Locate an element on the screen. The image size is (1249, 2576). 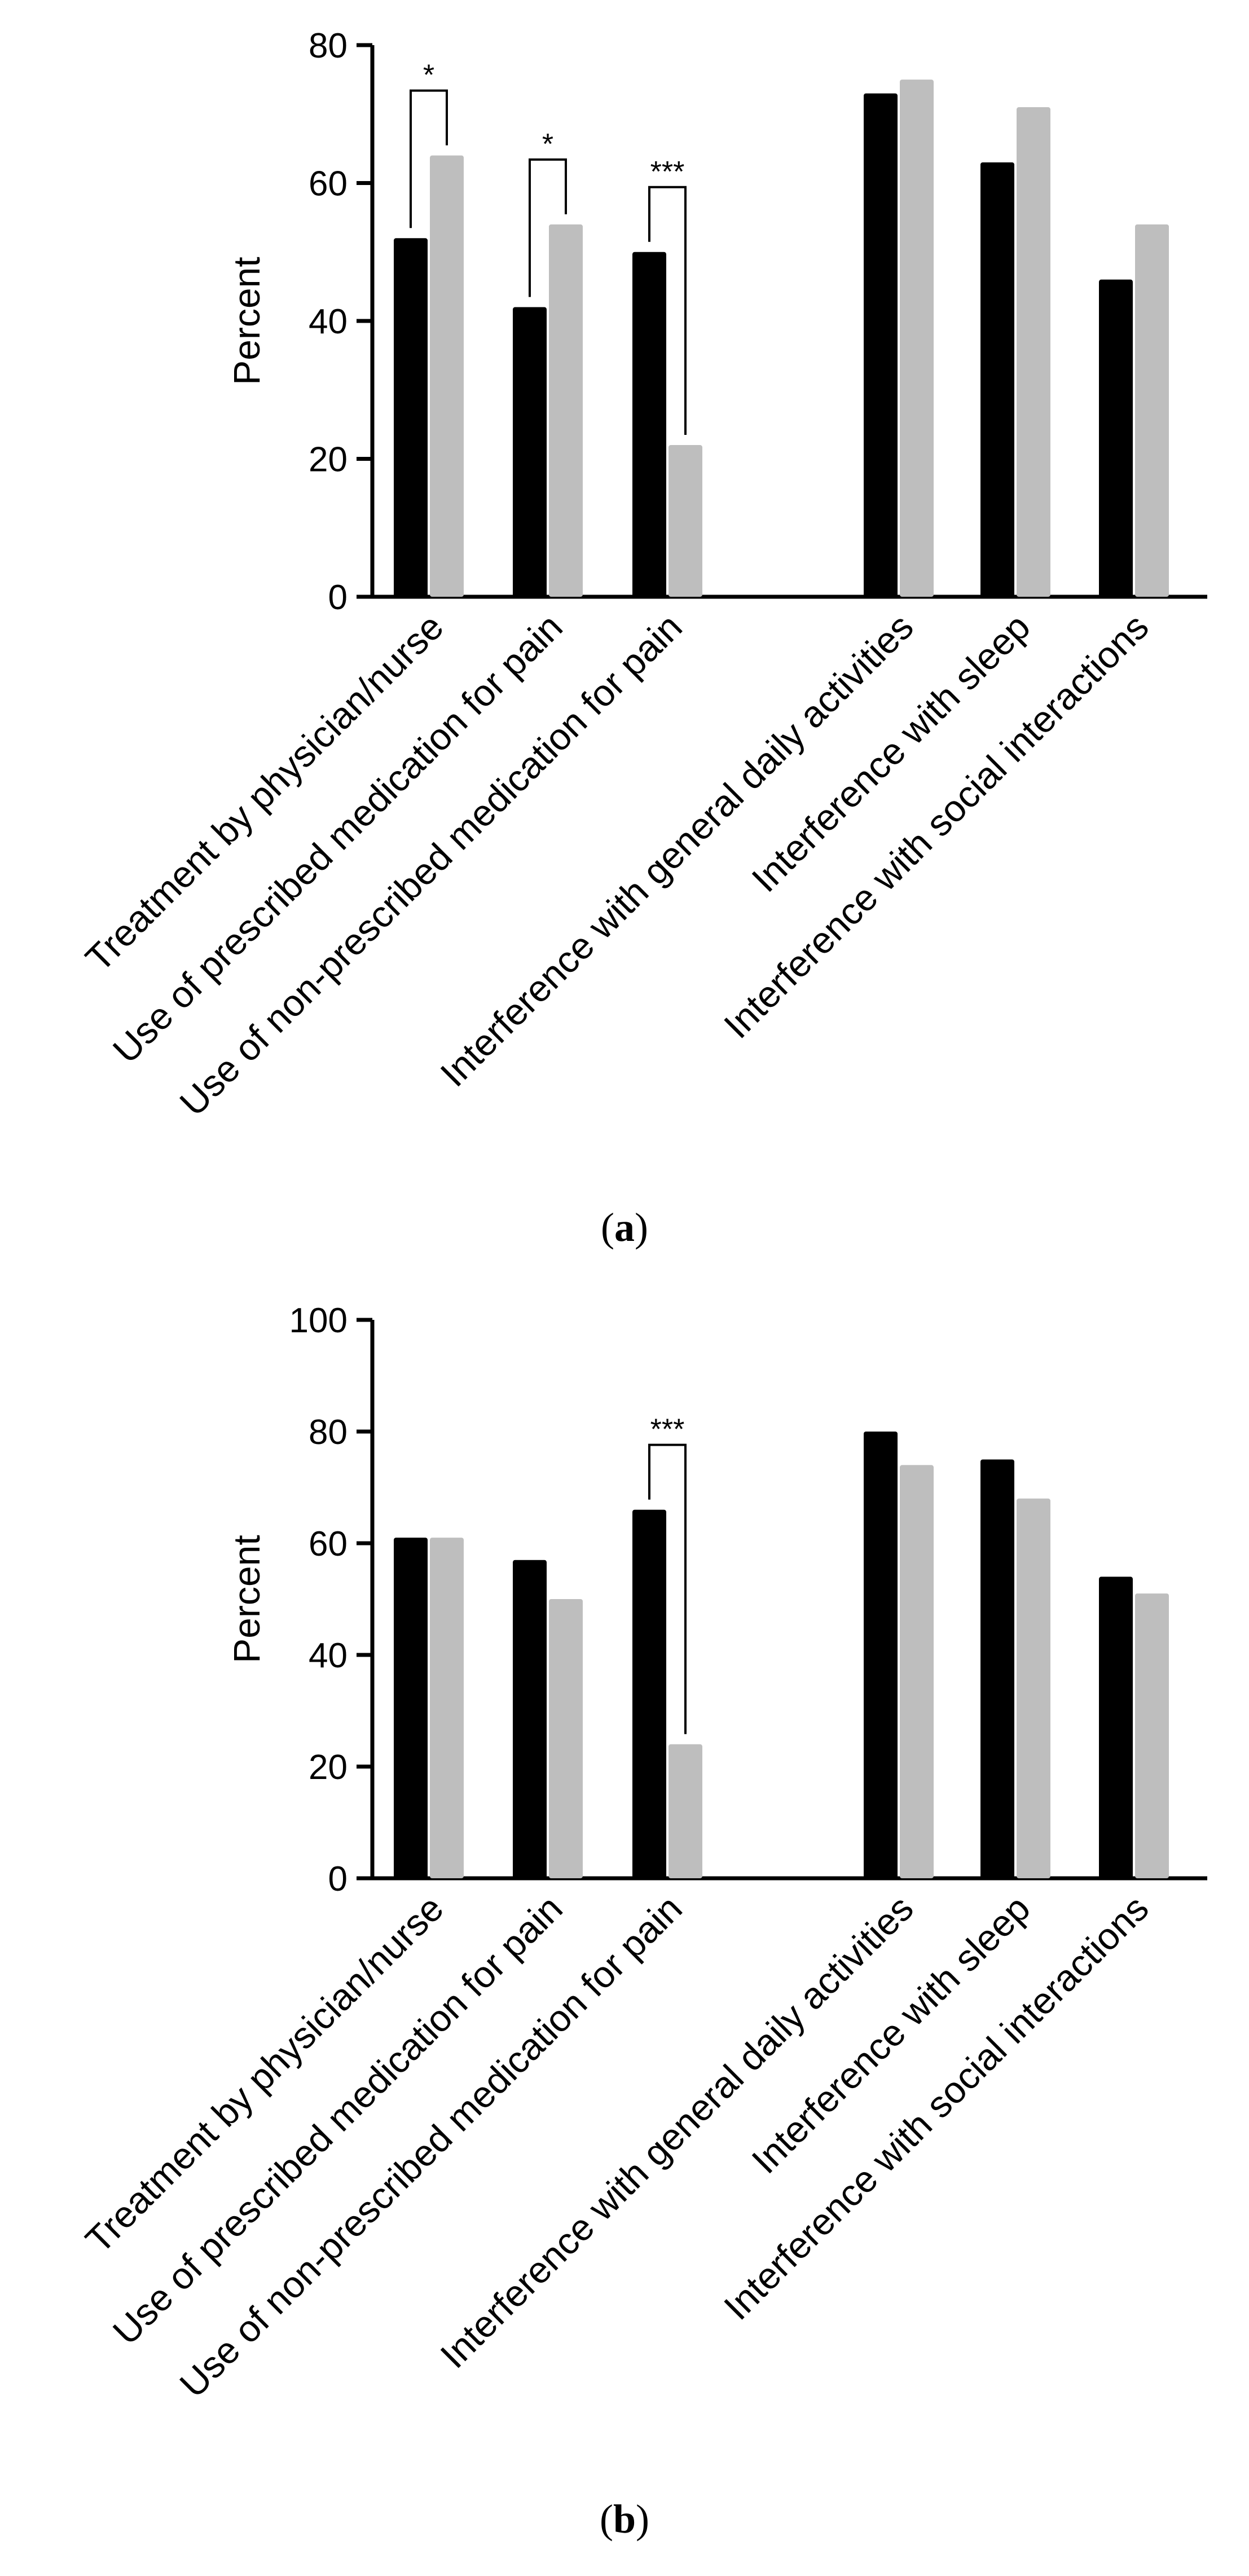
bar-a-s1-c3 is located at coordinates (649, 425).